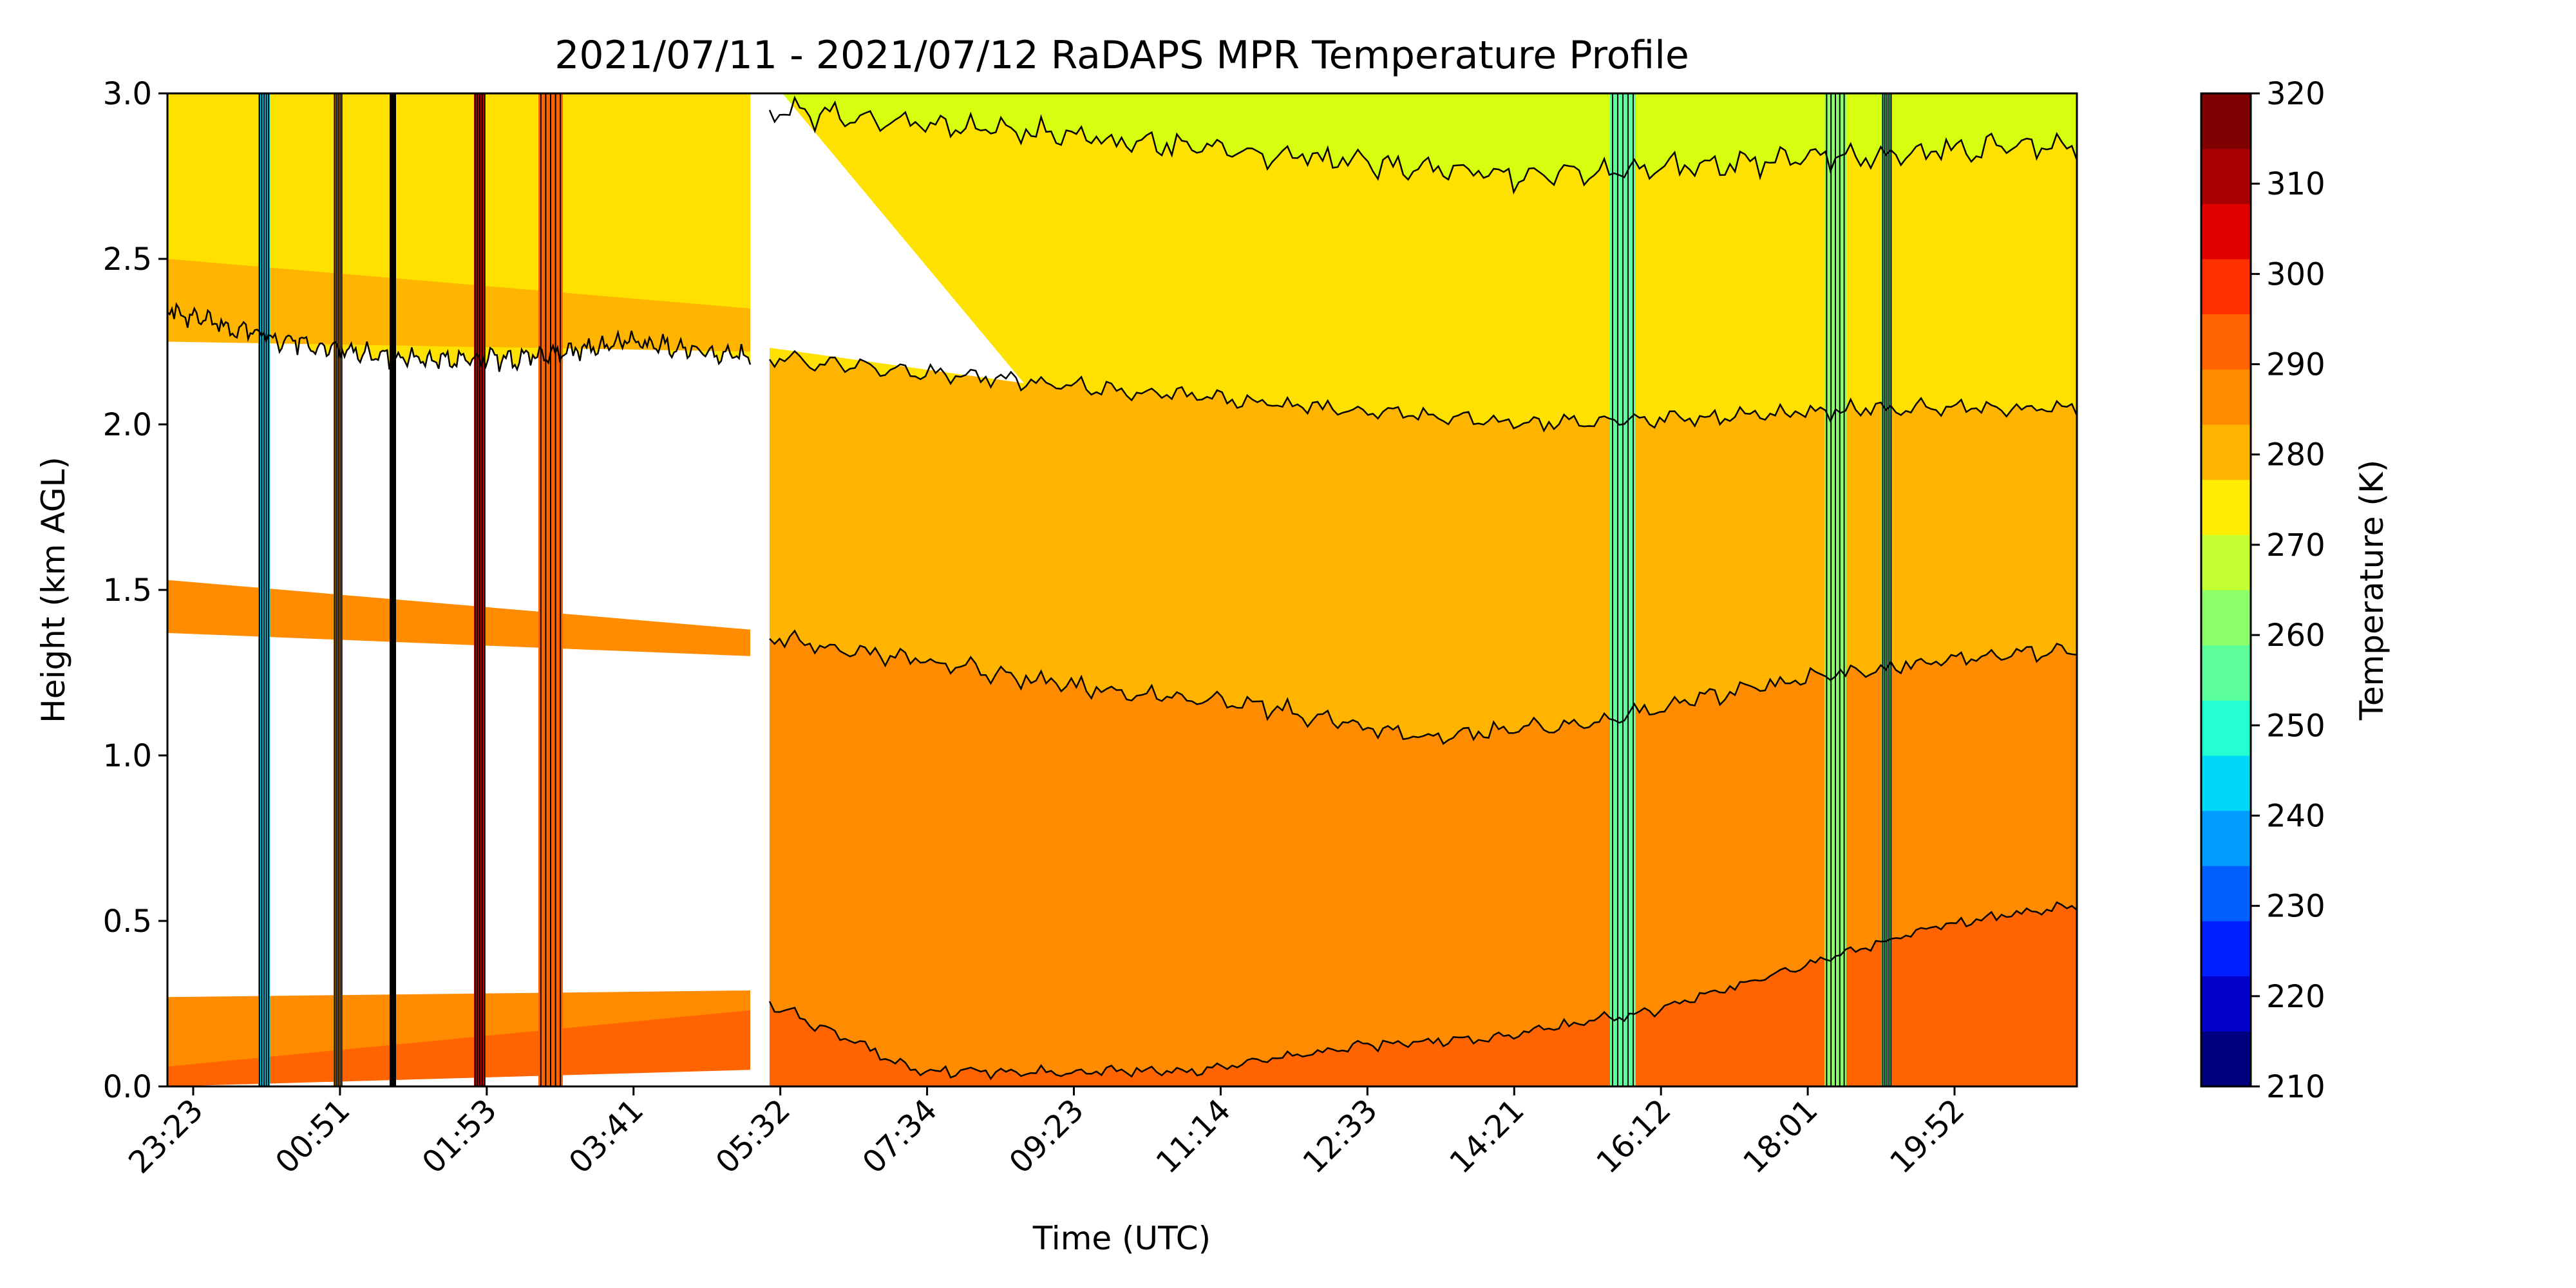 Image resolution: width=2576 pixels, height=1288 pixels. What do you see at coordinates (2295, 545) in the screenshot?
I see `colorbar-tick-label: 270` at bounding box center [2295, 545].